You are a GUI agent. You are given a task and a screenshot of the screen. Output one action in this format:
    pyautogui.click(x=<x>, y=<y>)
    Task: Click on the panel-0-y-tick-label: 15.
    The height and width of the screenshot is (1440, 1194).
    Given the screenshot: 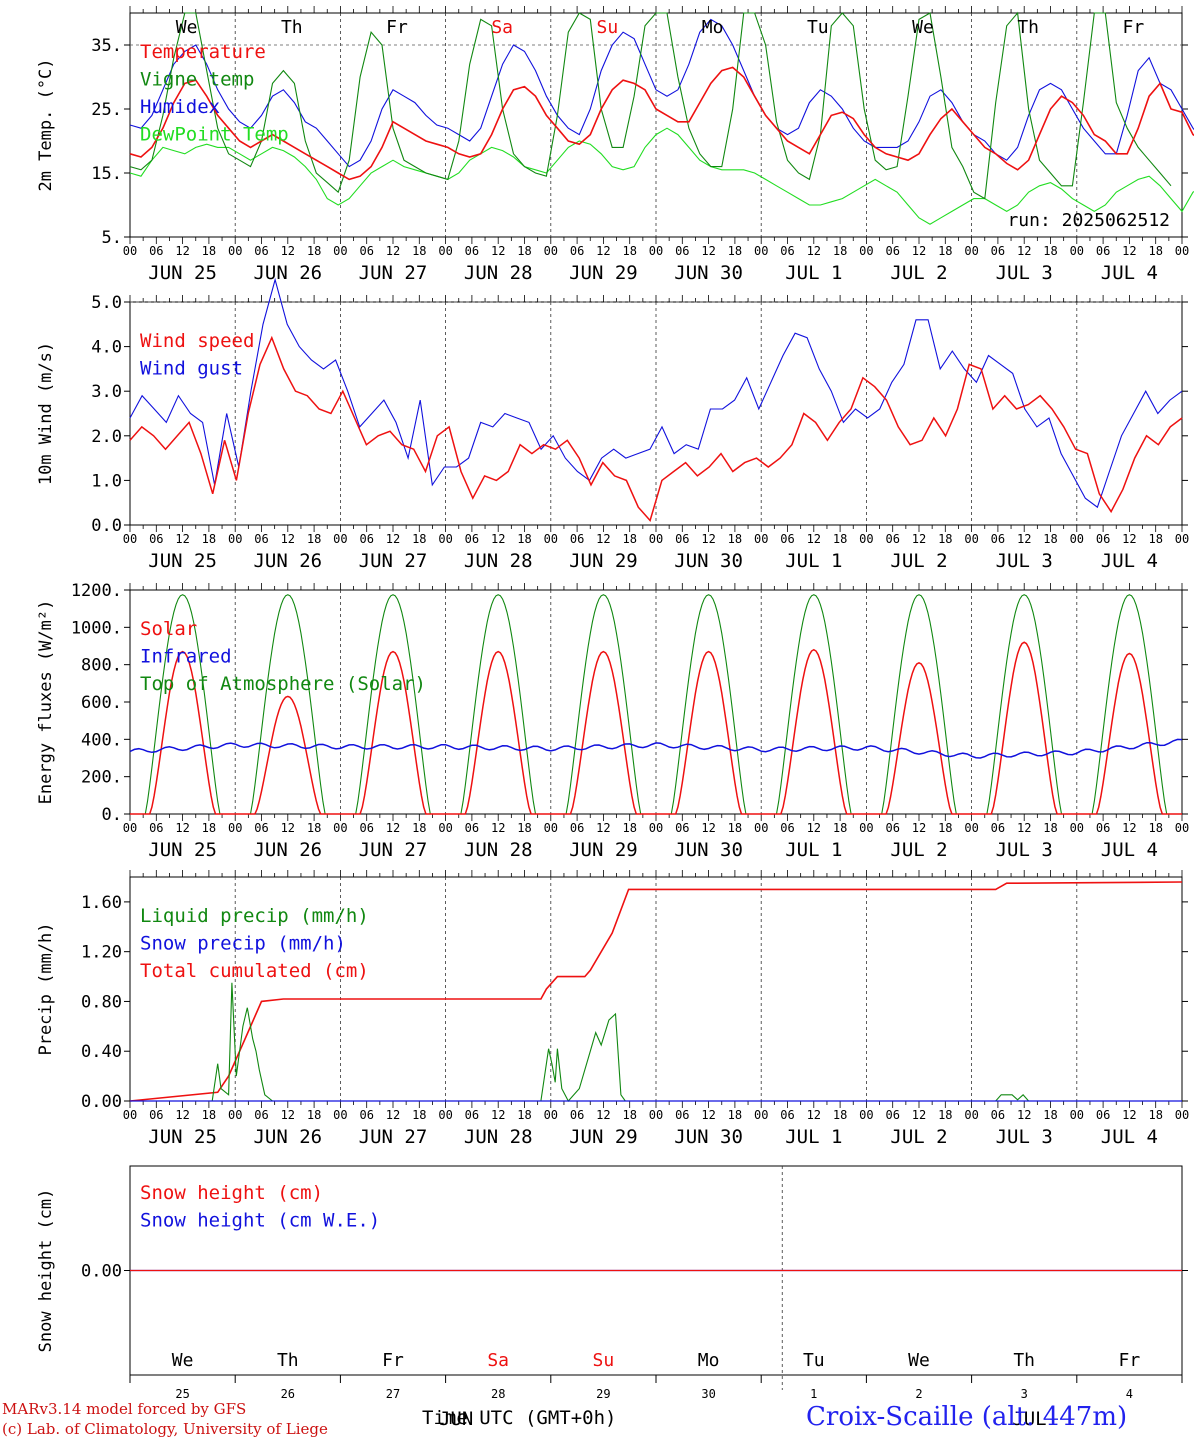 What is the action you would take?
    pyautogui.click(x=106, y=174)
    